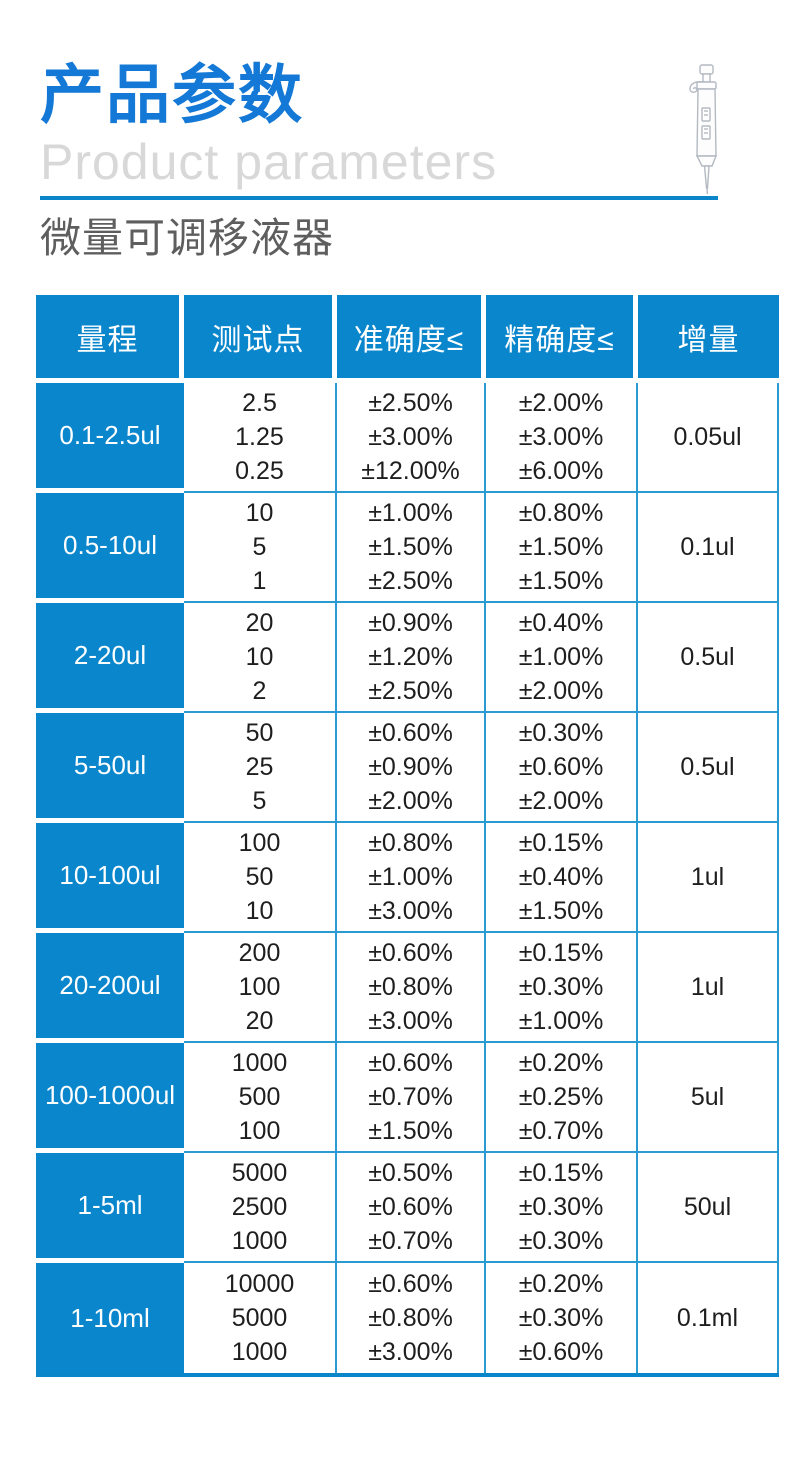 Image resolution: width=790 pixels, height=1483 pixels. Describe the element at coordinates (562, 1318) in the screenshot. I see `precision-cell: ±0.20% ±0.30% ±0.60%` at that location.